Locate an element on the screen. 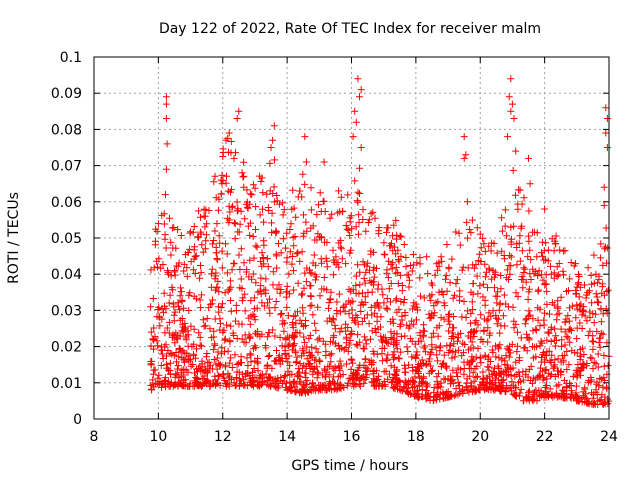 The image size is (640, 480). x-tick-label: 8 is located at coordinates (94, 437).